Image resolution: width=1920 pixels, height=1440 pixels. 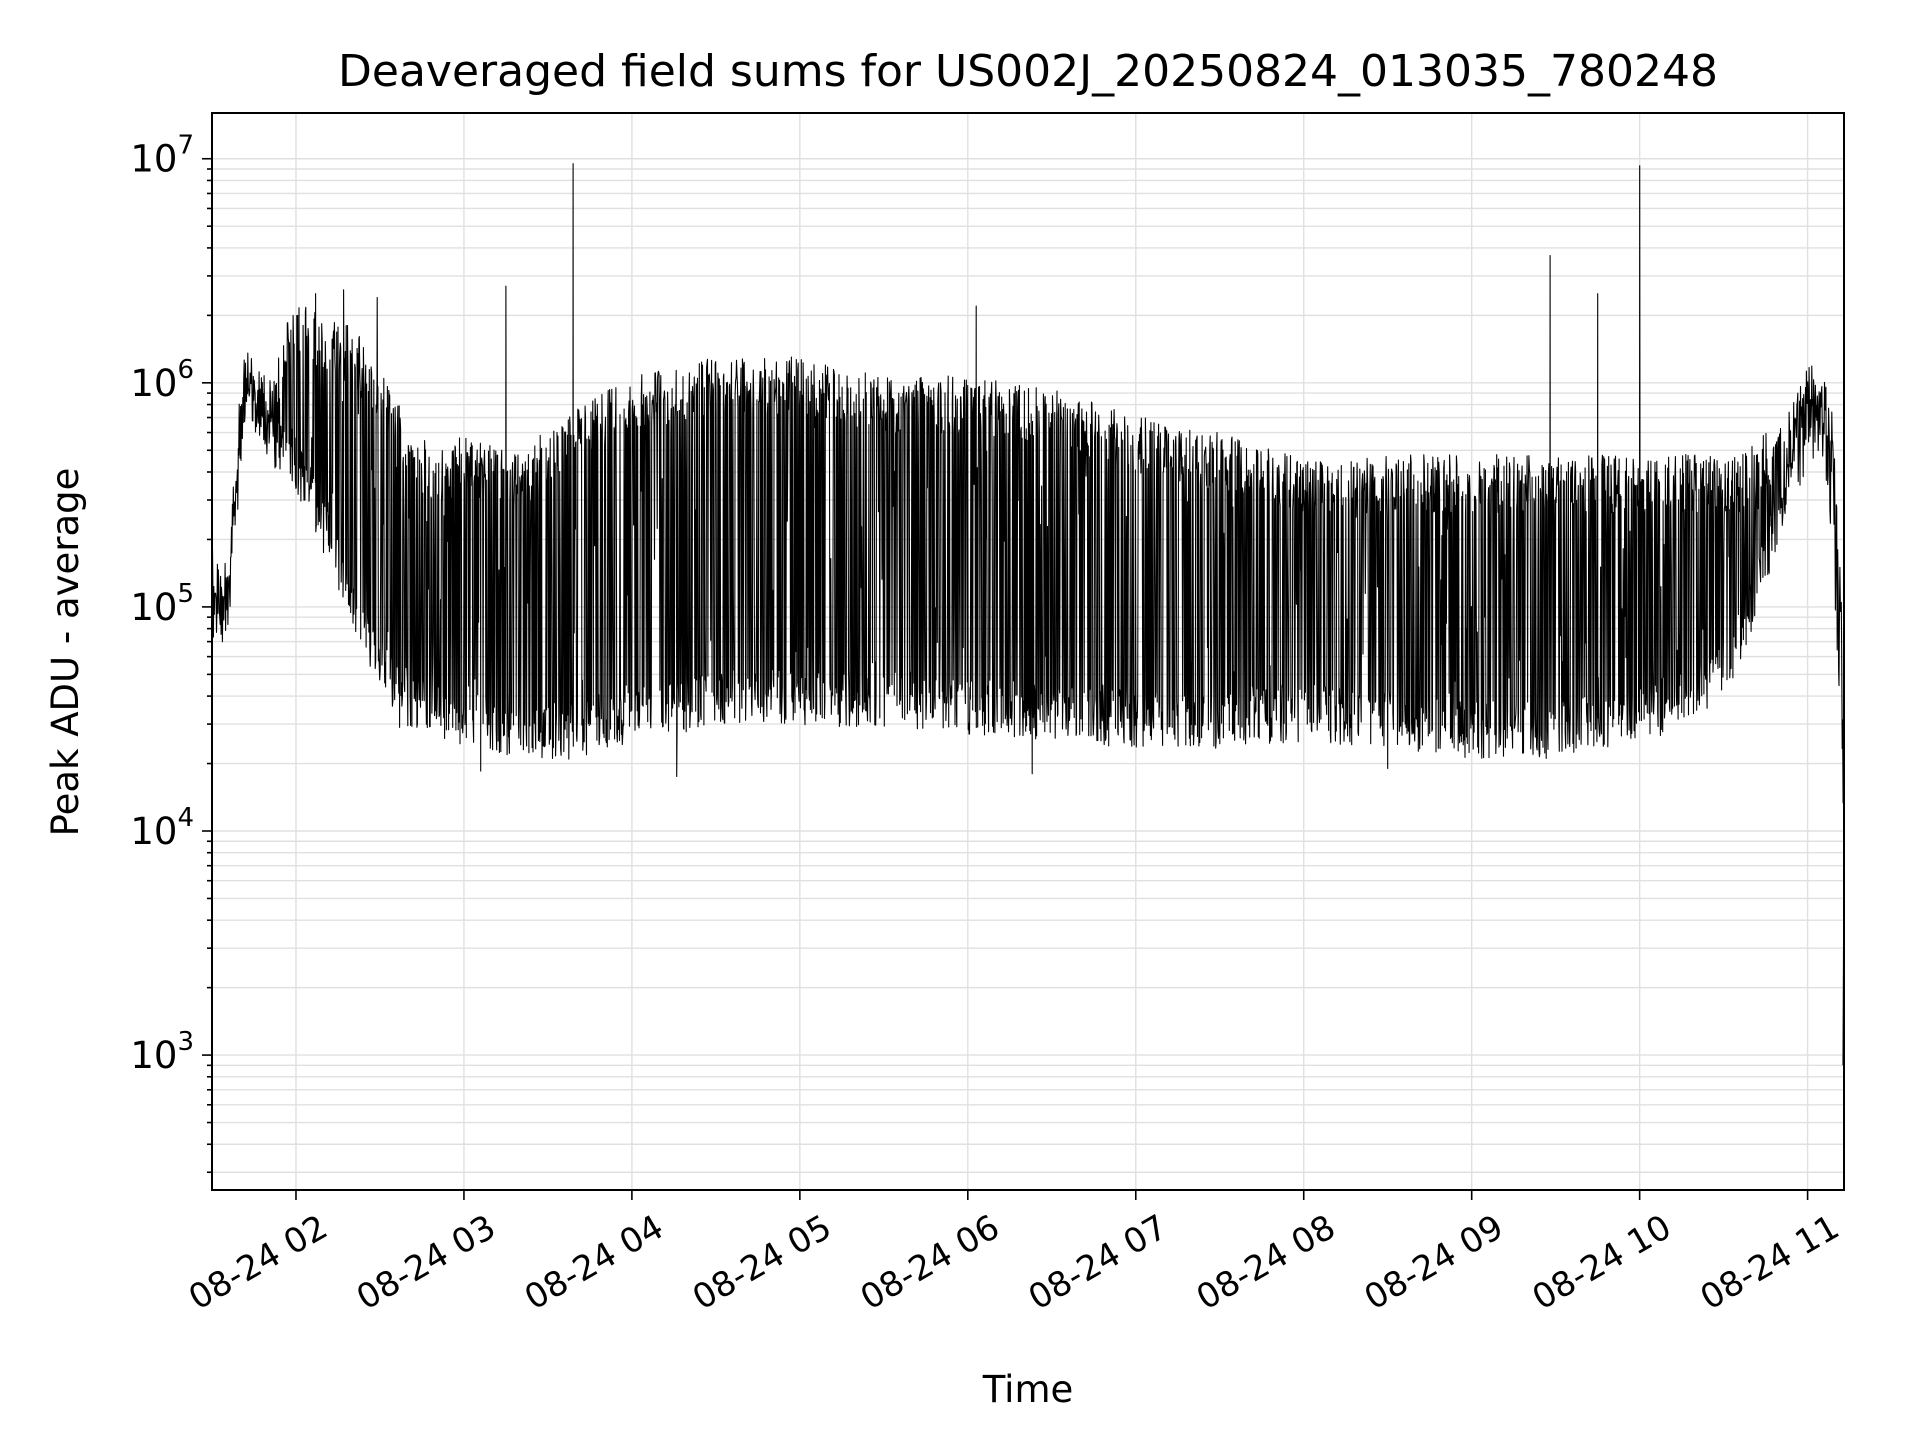 I want to click on y-tick-label: 10⁴, so click(x=162, y=828).